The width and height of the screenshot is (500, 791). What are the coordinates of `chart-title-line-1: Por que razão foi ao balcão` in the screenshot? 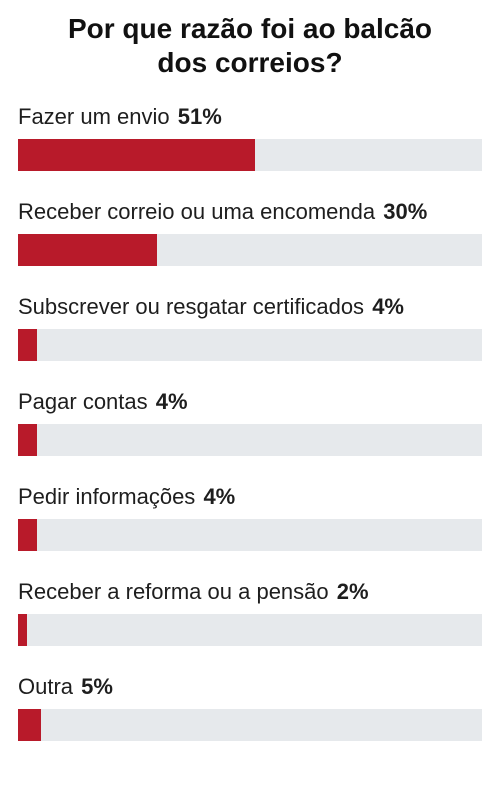 It's located at (250, 28).